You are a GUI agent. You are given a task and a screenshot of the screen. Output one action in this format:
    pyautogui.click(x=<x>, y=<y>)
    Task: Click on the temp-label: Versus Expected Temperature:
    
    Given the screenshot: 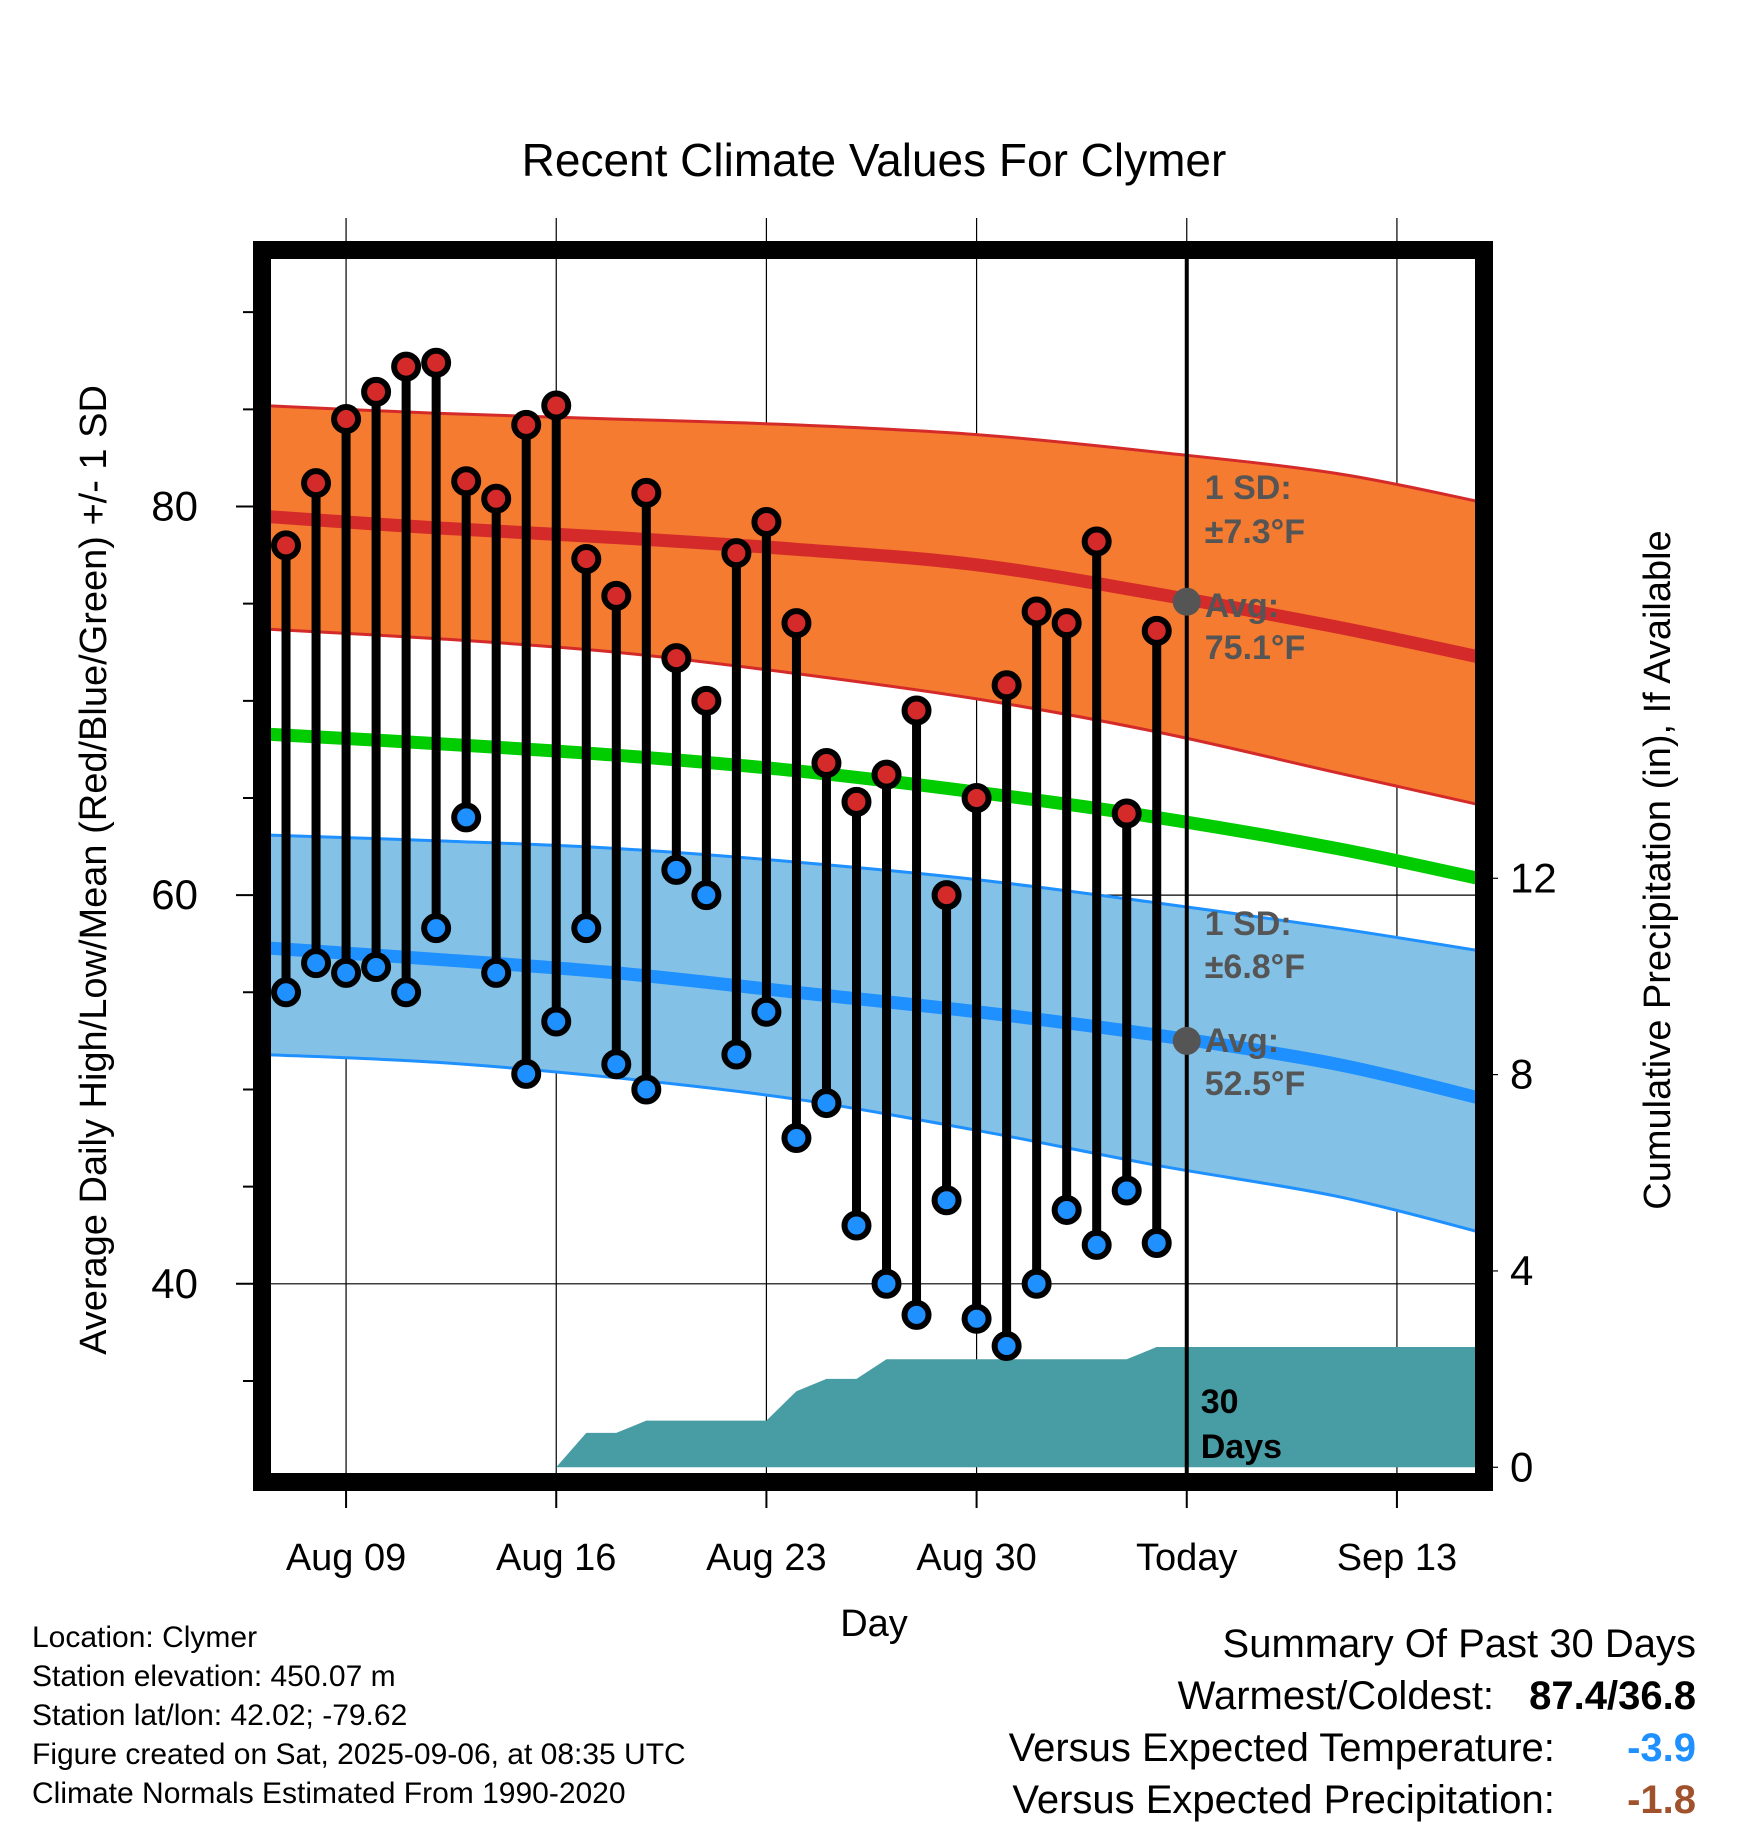 What is the action you would take?
    pyautogui.click(x=1281, y=1748)
    